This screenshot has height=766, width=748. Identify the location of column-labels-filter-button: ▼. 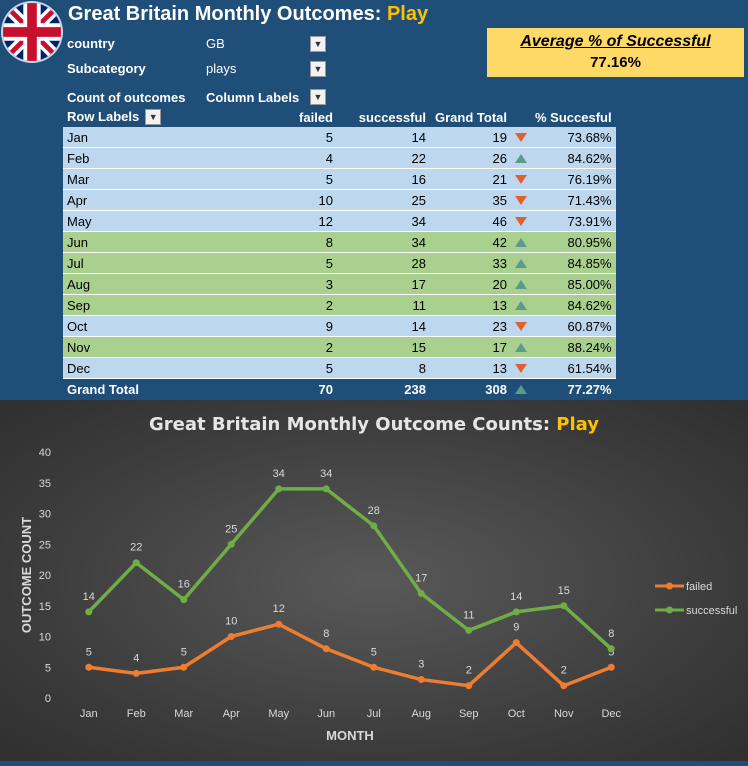
(318, 97).